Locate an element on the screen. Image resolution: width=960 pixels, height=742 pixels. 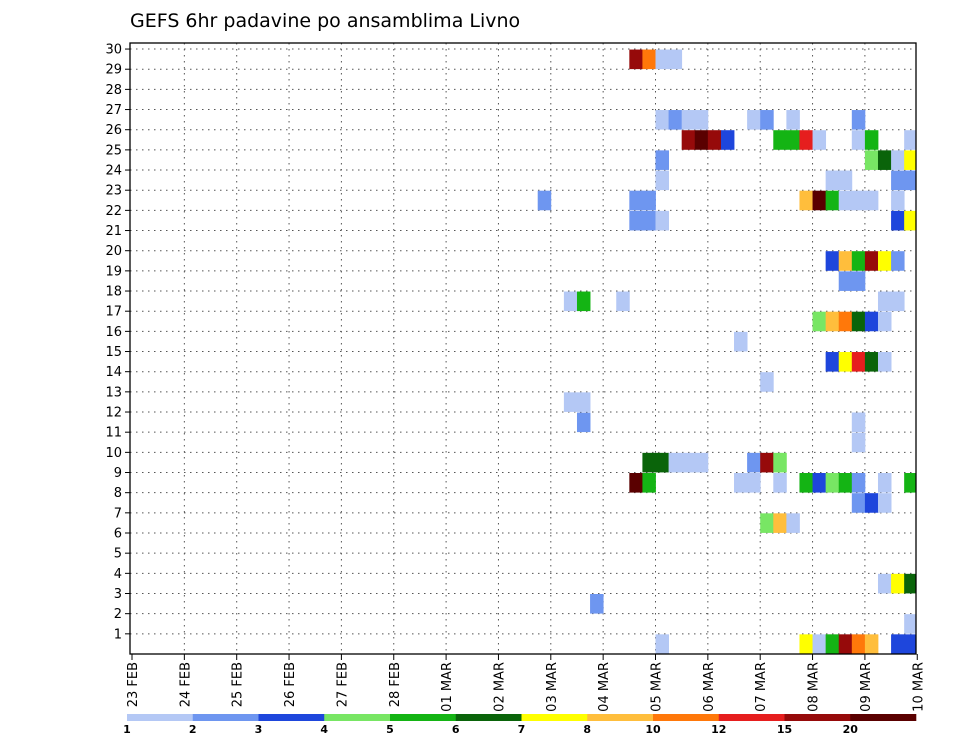
legend-label: 10 is located at coordinates (653, 729).